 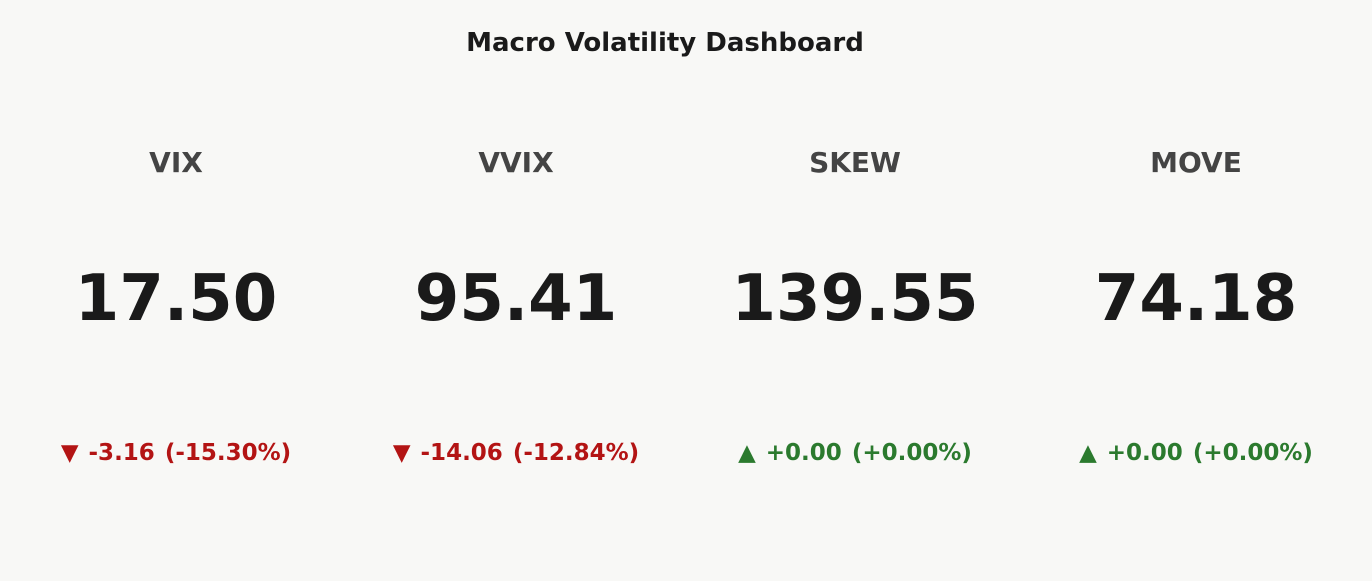 I want to click on dashboard-title: Macro Volatility Dashboard, so click(x=665, y=43).